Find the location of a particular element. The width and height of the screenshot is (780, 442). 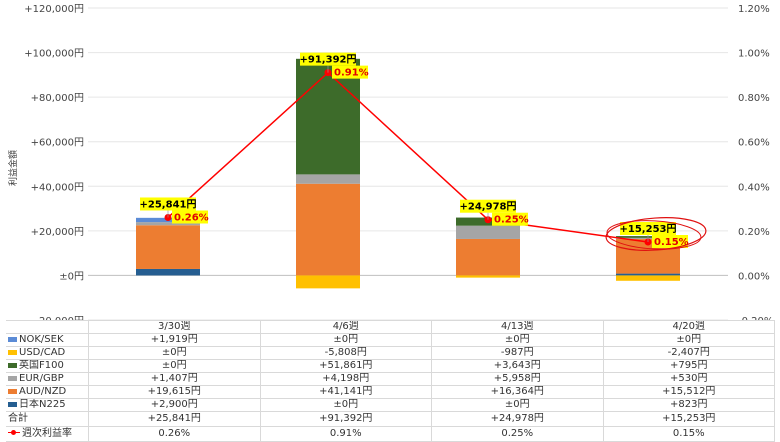

rate-label: 0.15% is located at coordinates (671, 242).